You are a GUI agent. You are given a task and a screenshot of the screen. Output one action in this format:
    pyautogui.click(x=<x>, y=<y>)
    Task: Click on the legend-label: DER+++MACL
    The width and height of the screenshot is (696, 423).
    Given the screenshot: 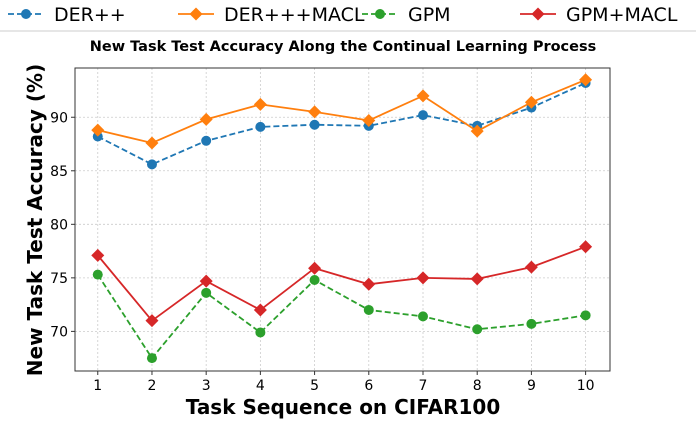 What is the action you would take?
    pyautogui.click(x=294, y=15)
    